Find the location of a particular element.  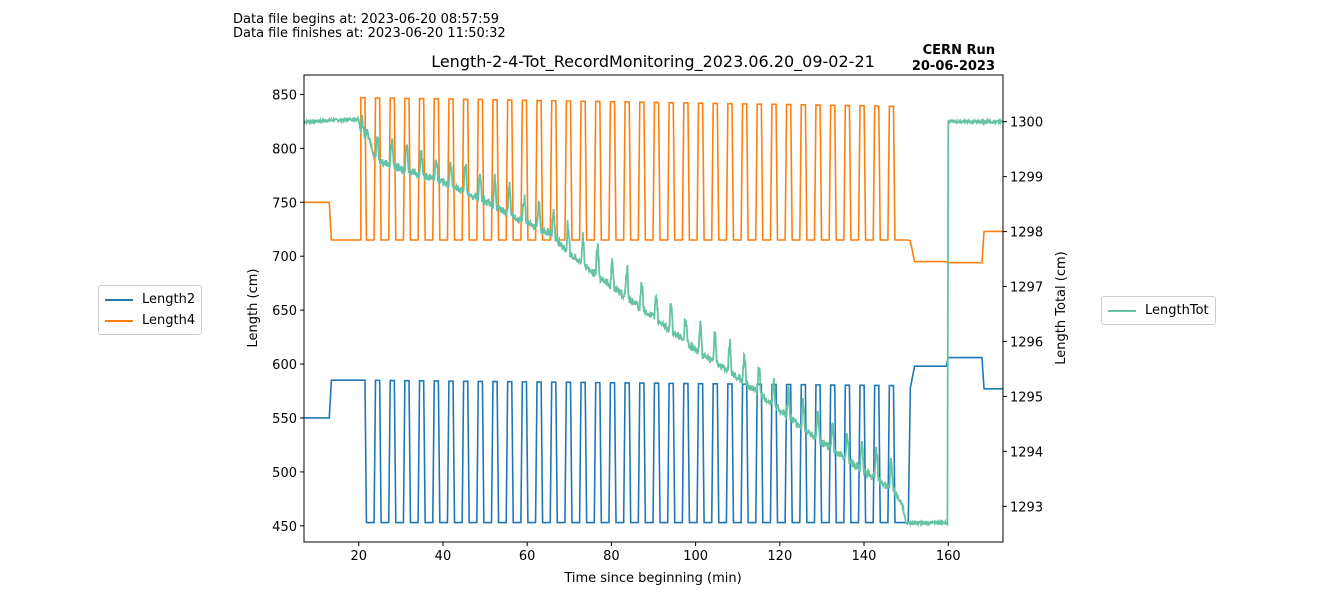

legend-left: Length2 Length4 is located at coordinates (150, 310).